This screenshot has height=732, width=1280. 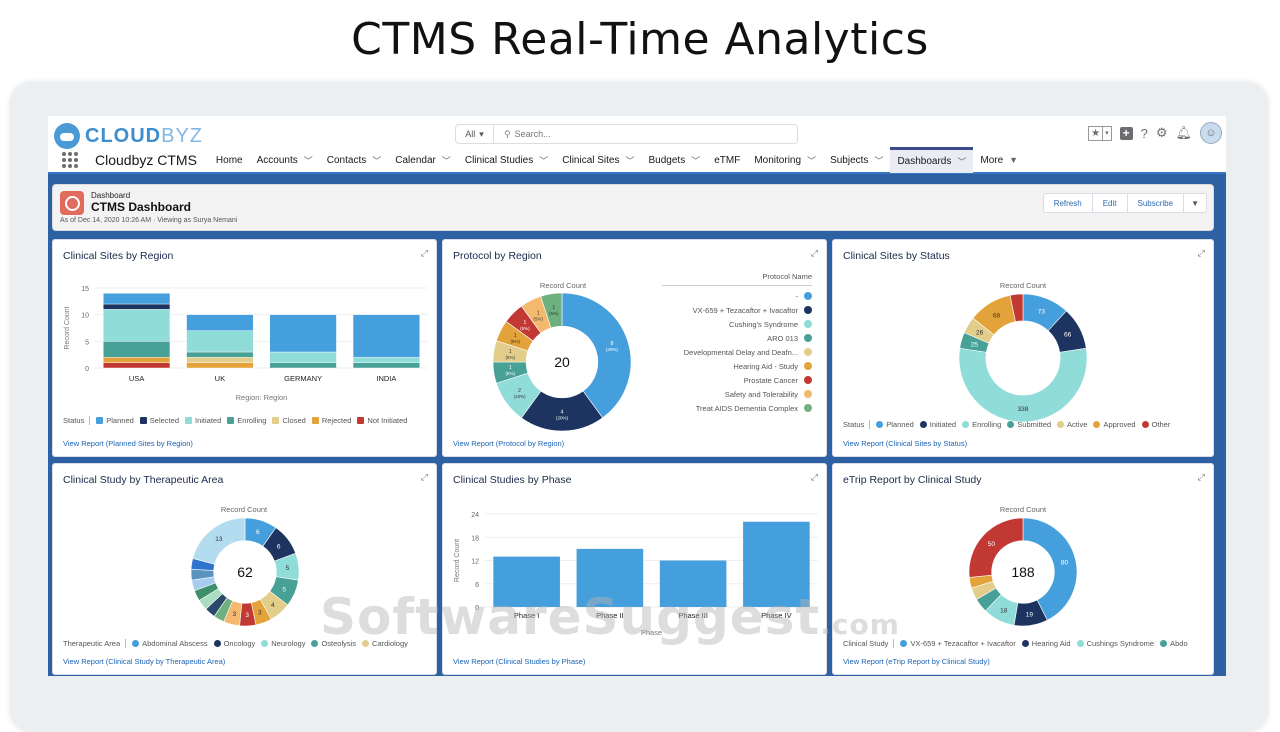 I want to click on nav-item-accounts: Accounts ﹀, so click(x=285, y=160).